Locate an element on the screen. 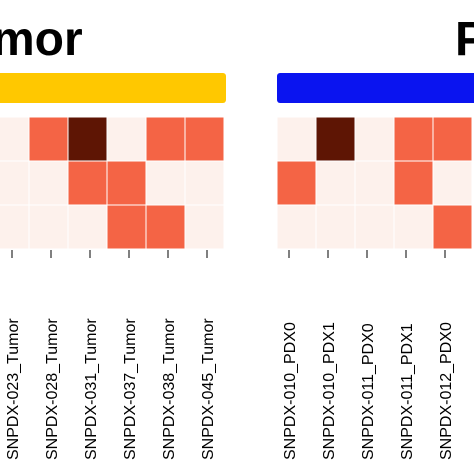 The width and height of the screenshot is (474, 474). x-tick-label: SNPDX-011_PDX1 is located at coordinates (407, 391).